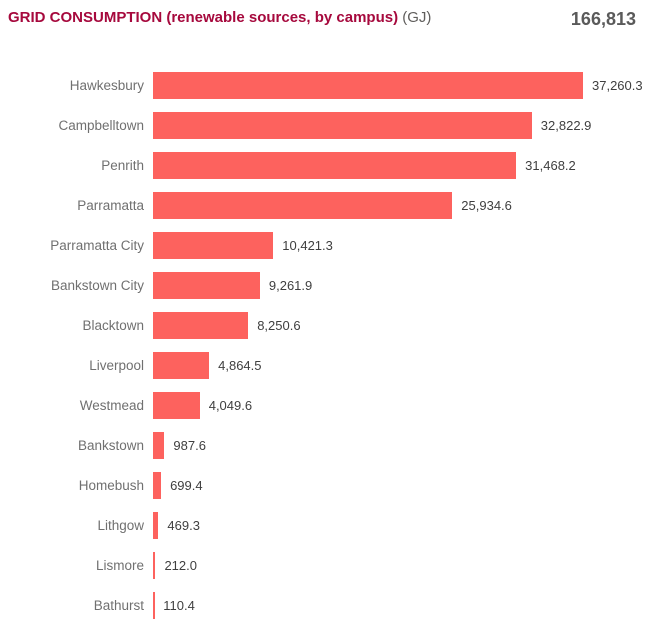  I want to click on bar-track: 4,049.6, so click(399, 405).